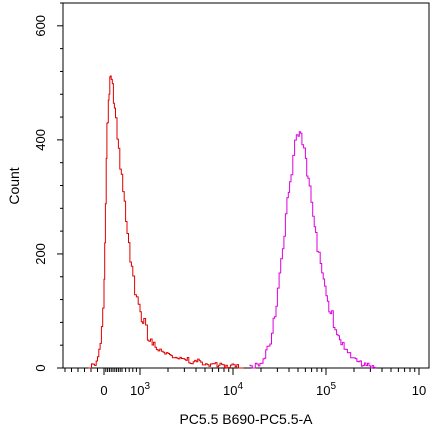  What do you see at coordinates (40, 26) in the screenshot?
I see `y-tick-label: 600` at bounding box center [40, 26].